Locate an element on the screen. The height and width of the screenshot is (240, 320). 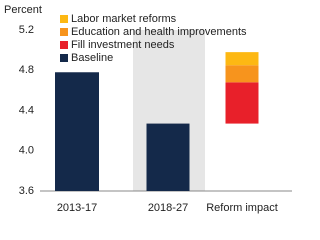
legend-label: Baseline is located at coordinates (92, 58).